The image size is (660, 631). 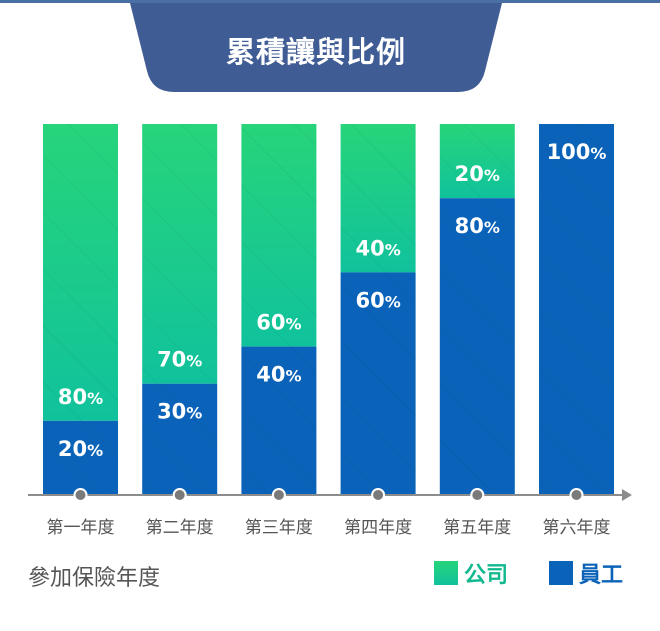 What do you see at coordinates (378, 528) in the screenshot?
I see `tick-label-4: 第四年度` at bounding box center [378, 528].